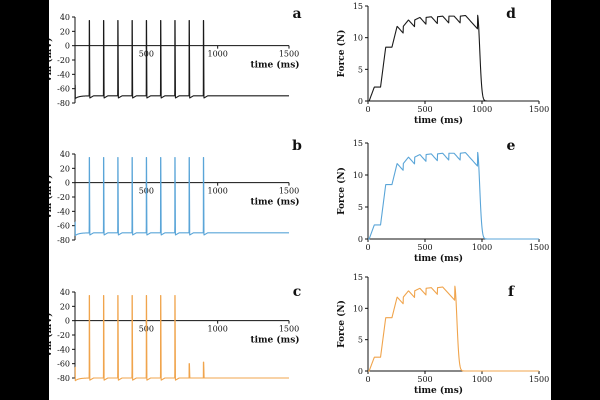 The image size is (600, 400). I want to click on chart-panel-e: 0 5 10 15 0 500 1000 1500 time (ms) Force (N) e, so click(442, 201).